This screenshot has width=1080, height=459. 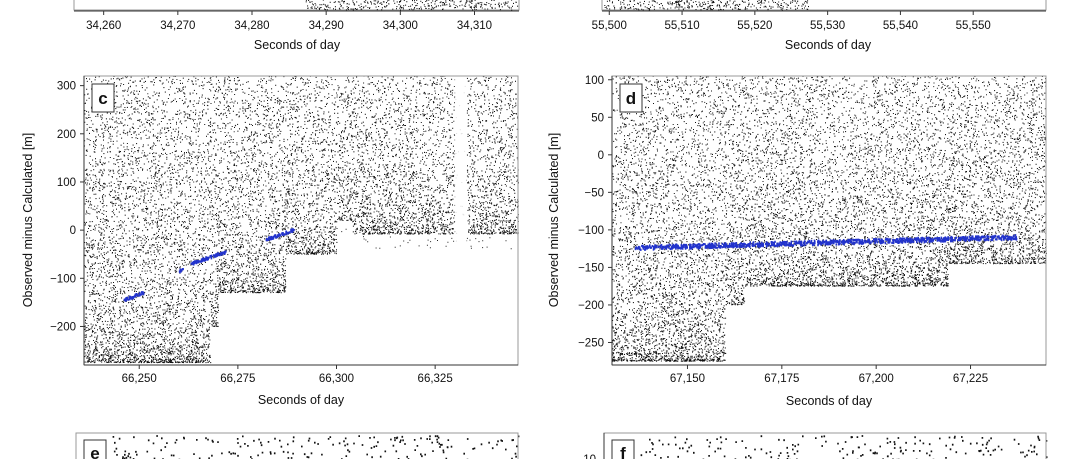 What do you see at coordinates (597, 118) in the screenshot?
I see `y-tick-label: 50` at bounding box center [597, 118].